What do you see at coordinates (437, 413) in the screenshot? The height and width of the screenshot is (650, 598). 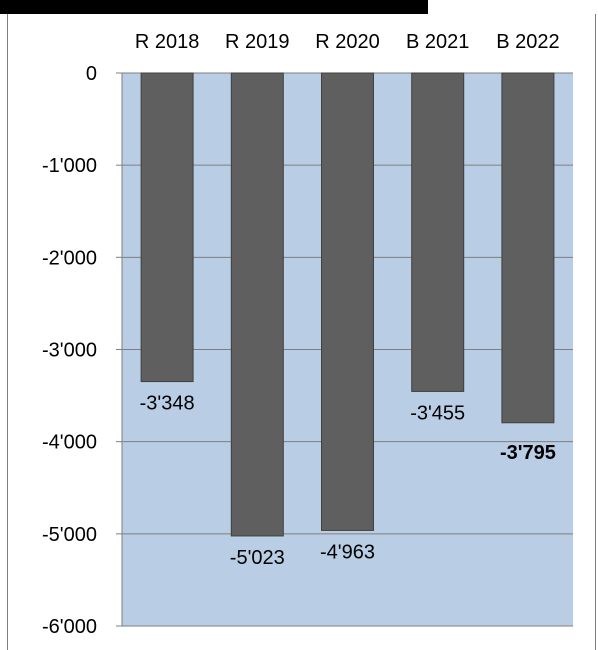 I see `data-label: -3'455` at bounding box center [437, 413].